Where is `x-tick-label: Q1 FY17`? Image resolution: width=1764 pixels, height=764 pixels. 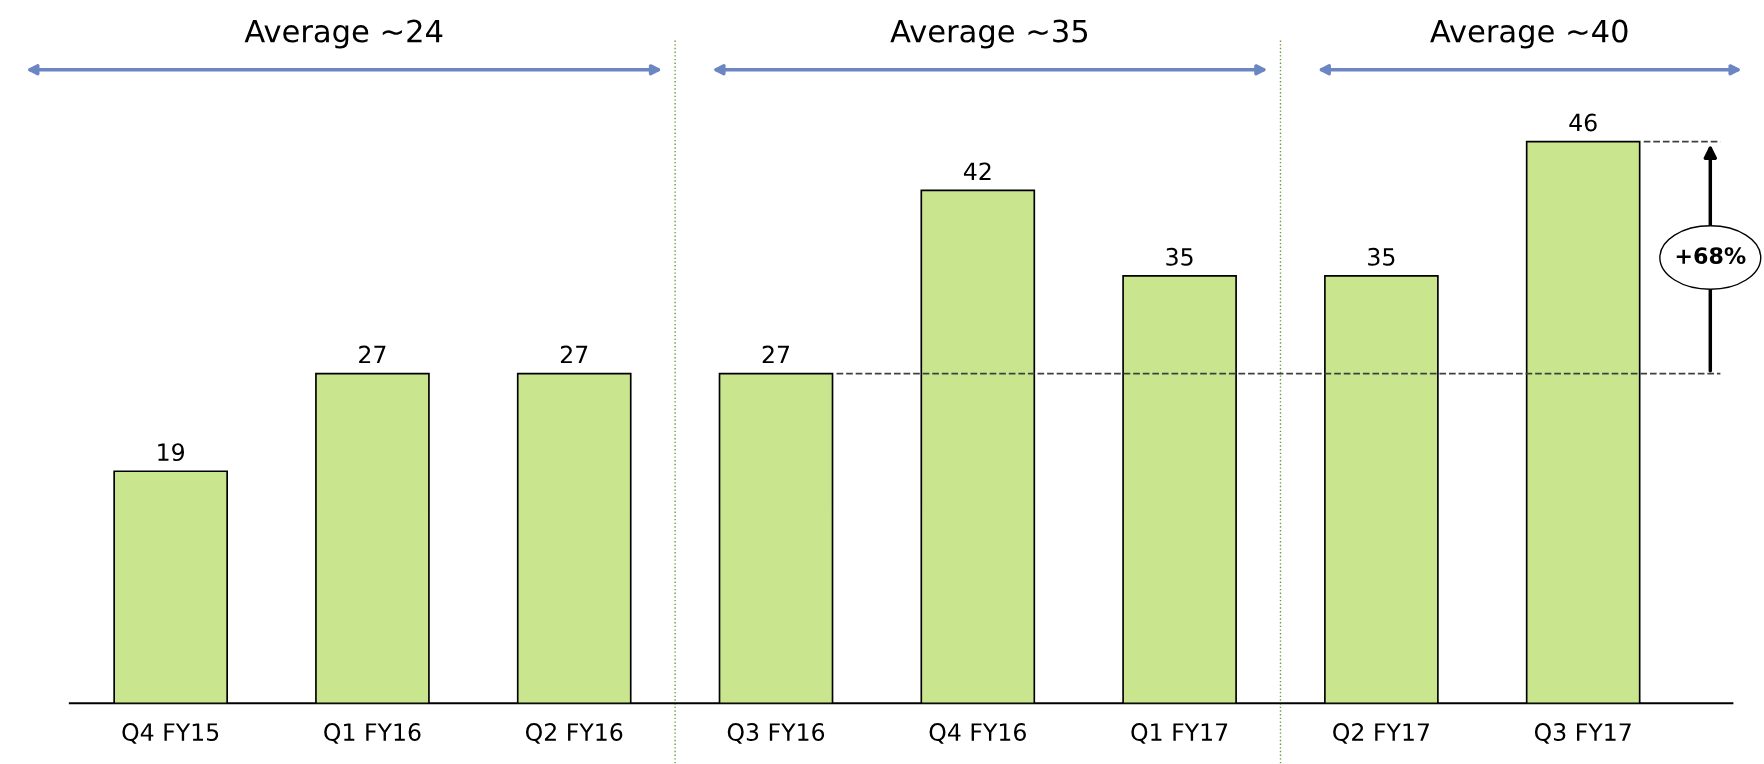
x-tick-label: Q1 FY17 is located at coordinates (1179, 733).